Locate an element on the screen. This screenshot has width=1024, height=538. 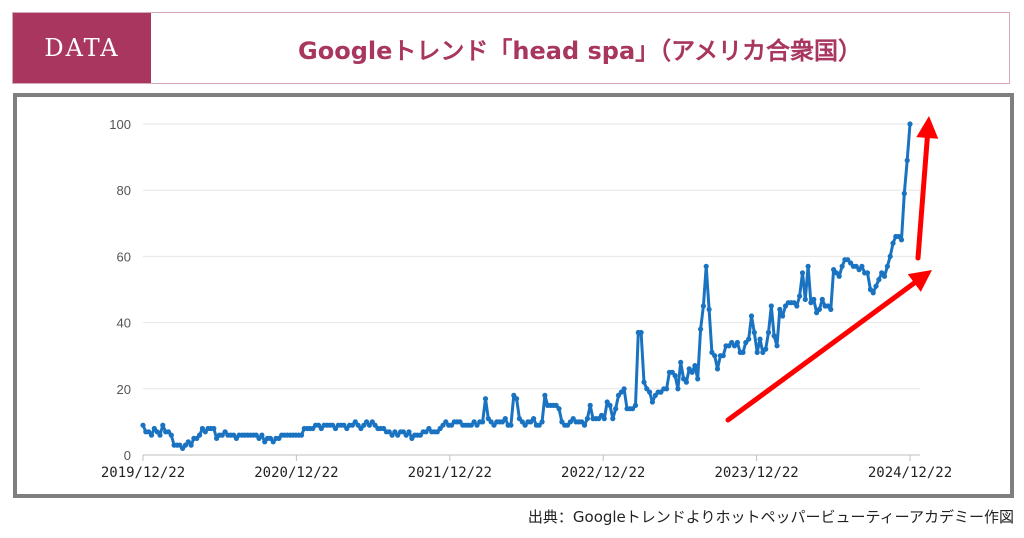
header-banner: DATA Googleトレンド「head spa」（アメリカ合衆国） is located at coordinates (511, 48).